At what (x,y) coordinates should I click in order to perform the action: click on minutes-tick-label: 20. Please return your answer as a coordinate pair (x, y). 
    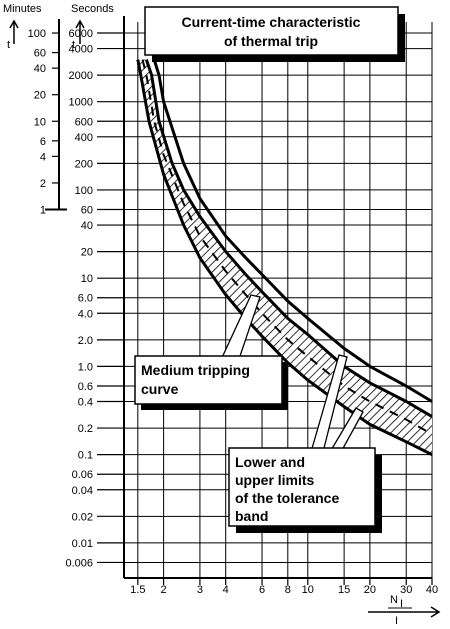
    Looking at the image, I should click on (40, 96).